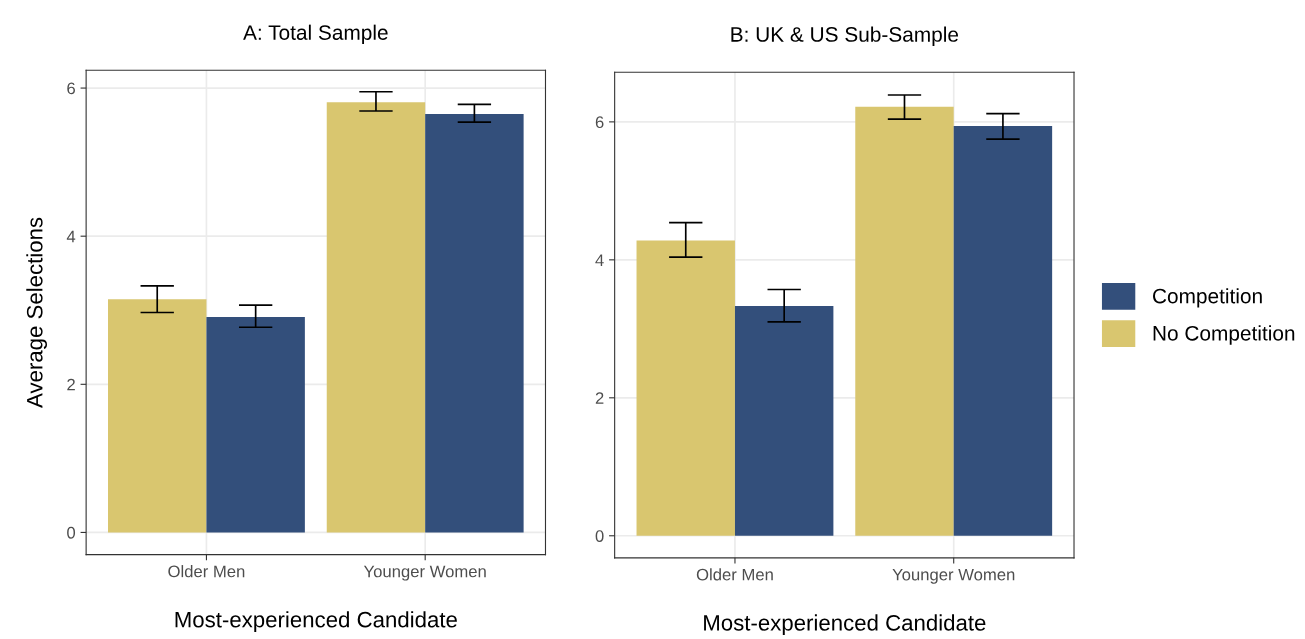 The height and width of the screenshot is (639, 1305). Describe the element at coordinates (315, 34) in the screenshot. I see `chart-title: A: Total Sample` at that location.